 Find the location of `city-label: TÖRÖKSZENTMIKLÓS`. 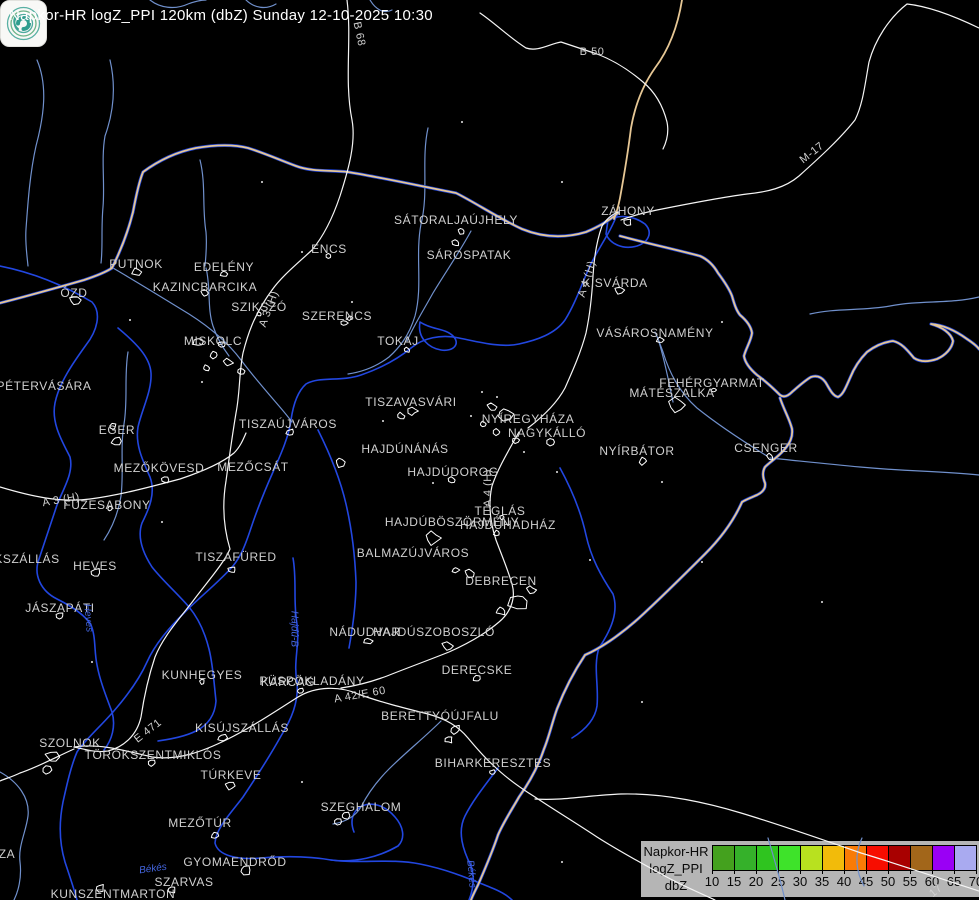

city-label: TÖRÖKSZENTMIKLÓS is located at coordinates (153, 755).